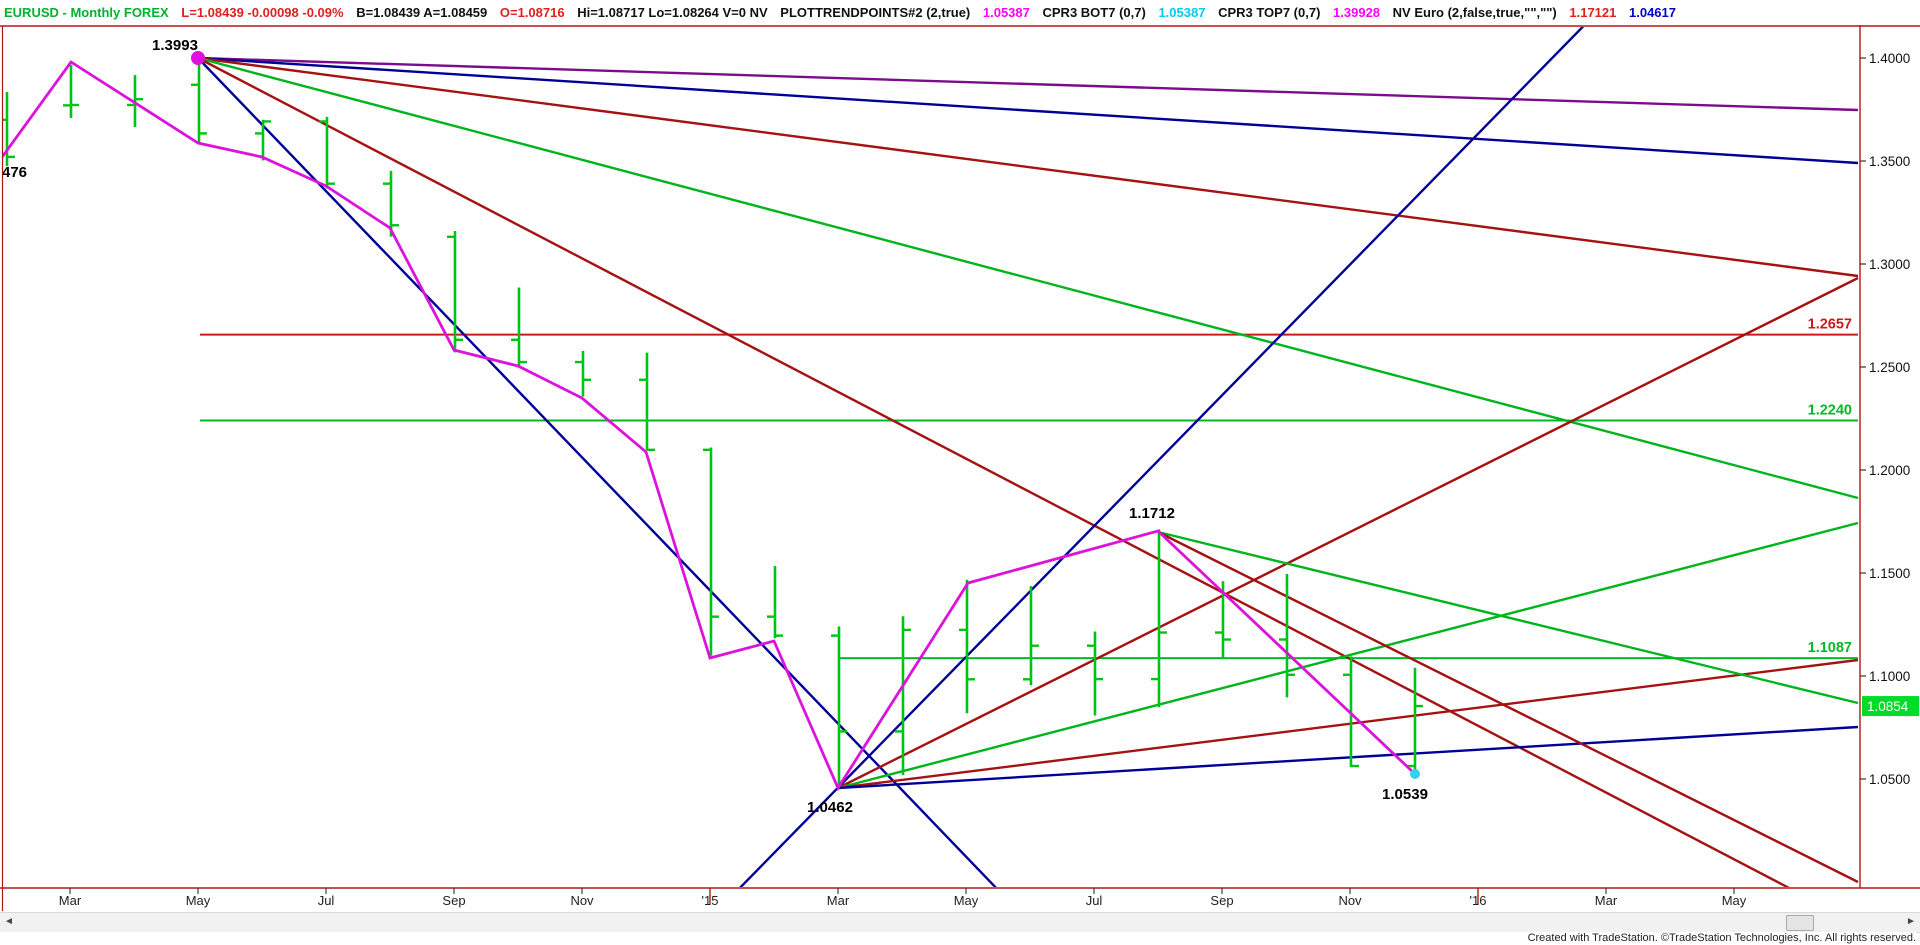 The width and height of the screenshot is (1920, 945). I want to click on nveuro-value-1: 1.39928, so click(1357, 12).